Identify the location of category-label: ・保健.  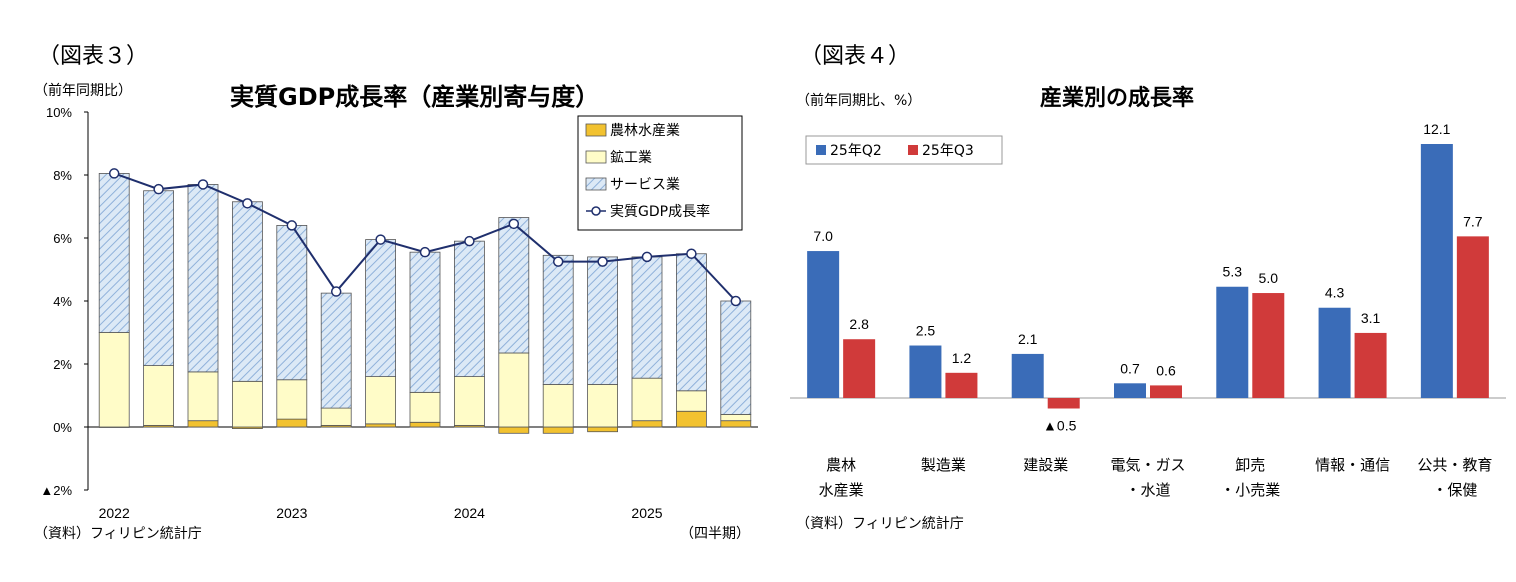
(1454, 490).